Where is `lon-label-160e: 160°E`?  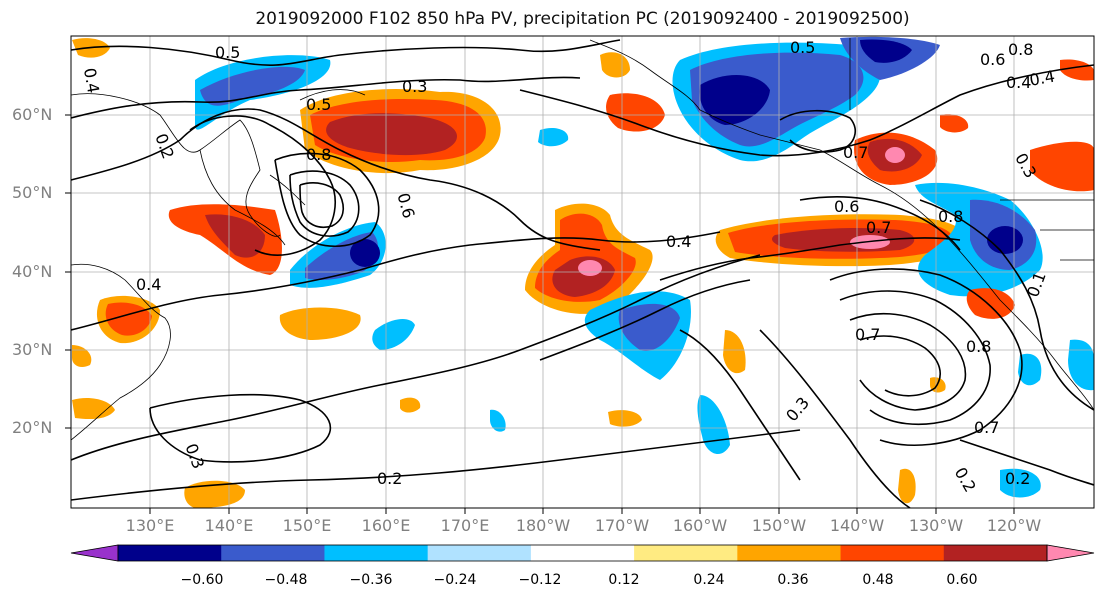 lon-label-160e: 160°E is located at coordinates (386, 525).